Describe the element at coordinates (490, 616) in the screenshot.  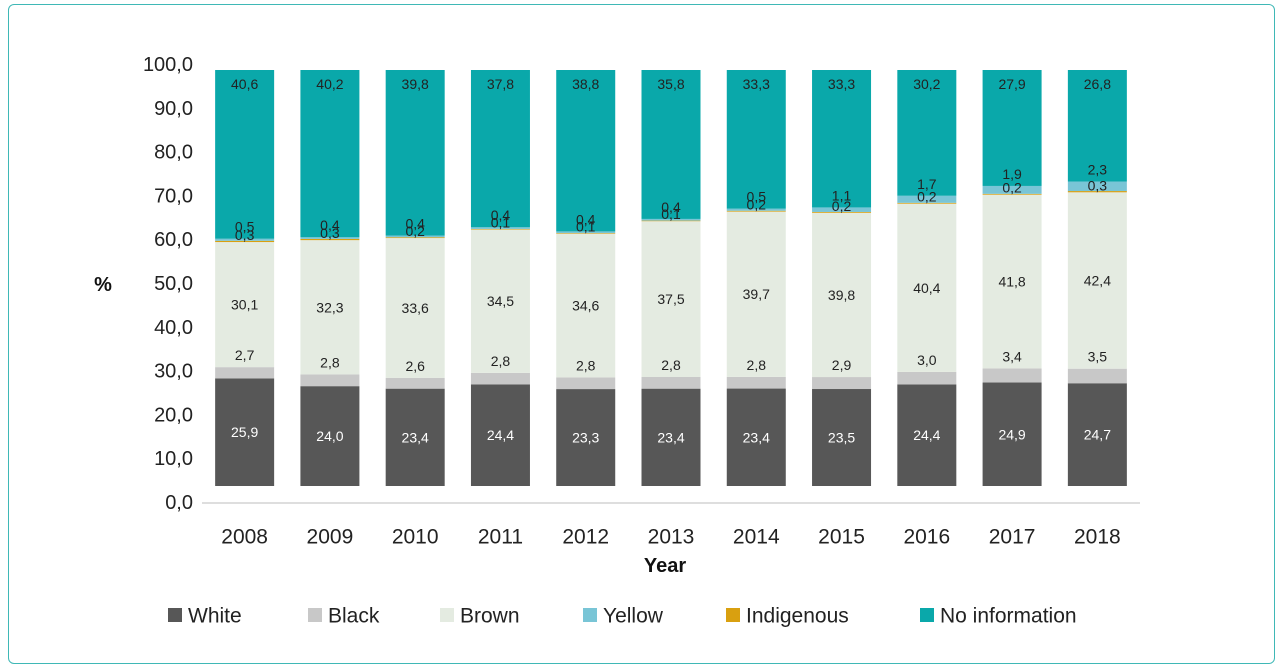
I see `legend-label: Brown` at that location.